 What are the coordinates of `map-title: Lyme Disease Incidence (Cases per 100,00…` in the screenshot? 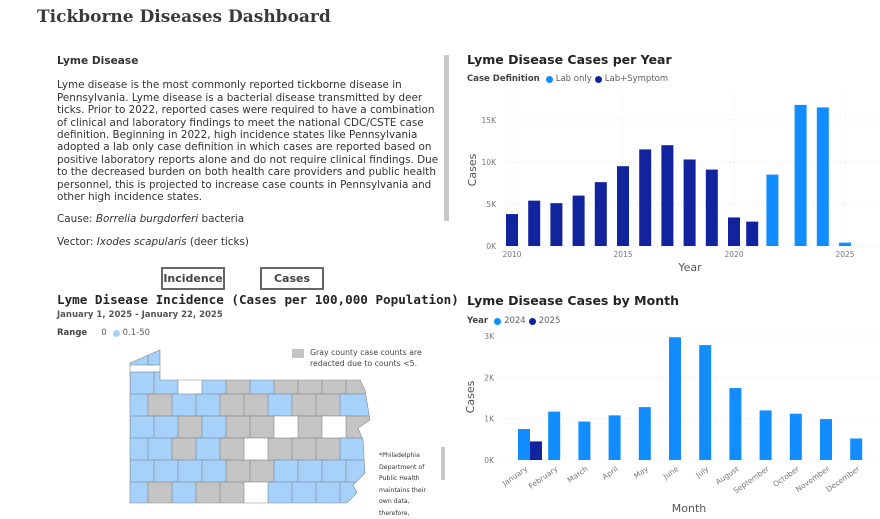 It's located at (258, 299).